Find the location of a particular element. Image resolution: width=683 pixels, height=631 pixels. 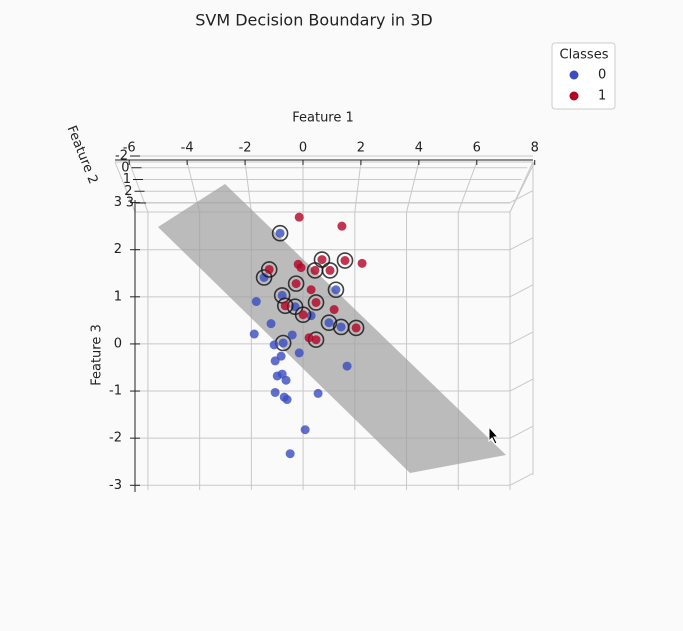

mouse-cursor is located at coordinates (494, 435).